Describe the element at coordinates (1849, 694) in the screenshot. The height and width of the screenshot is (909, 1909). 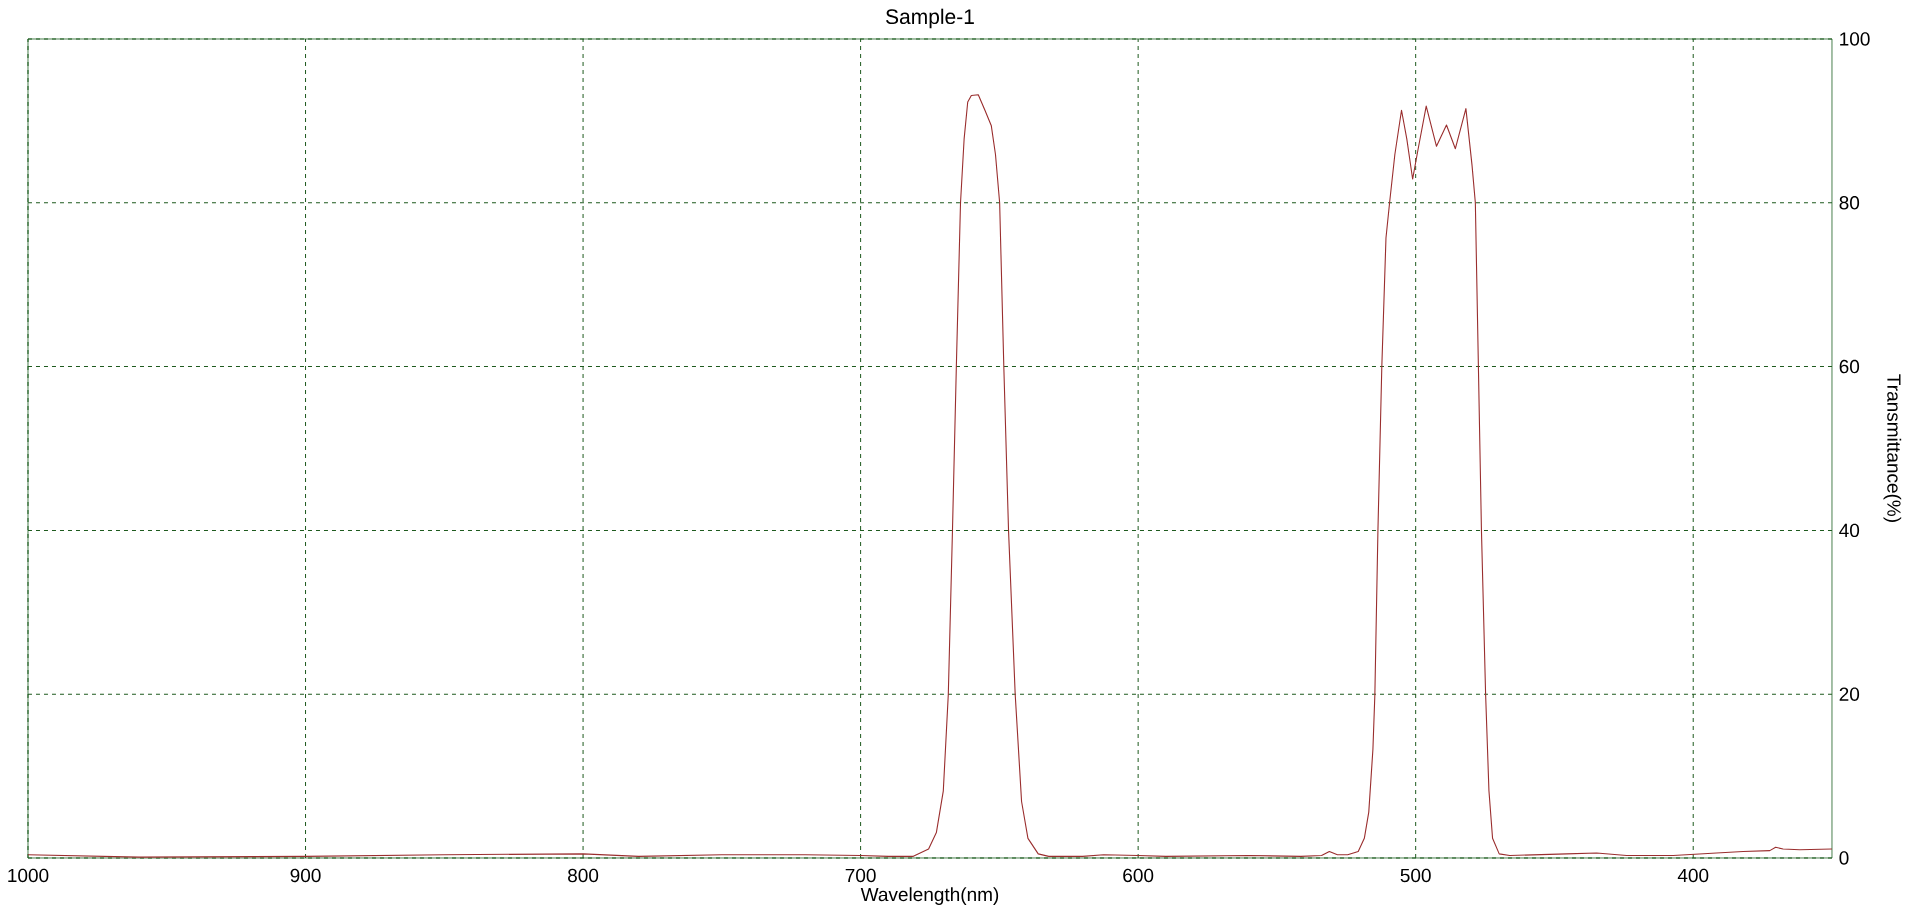
I see `y-tick-label: 20` at that location.